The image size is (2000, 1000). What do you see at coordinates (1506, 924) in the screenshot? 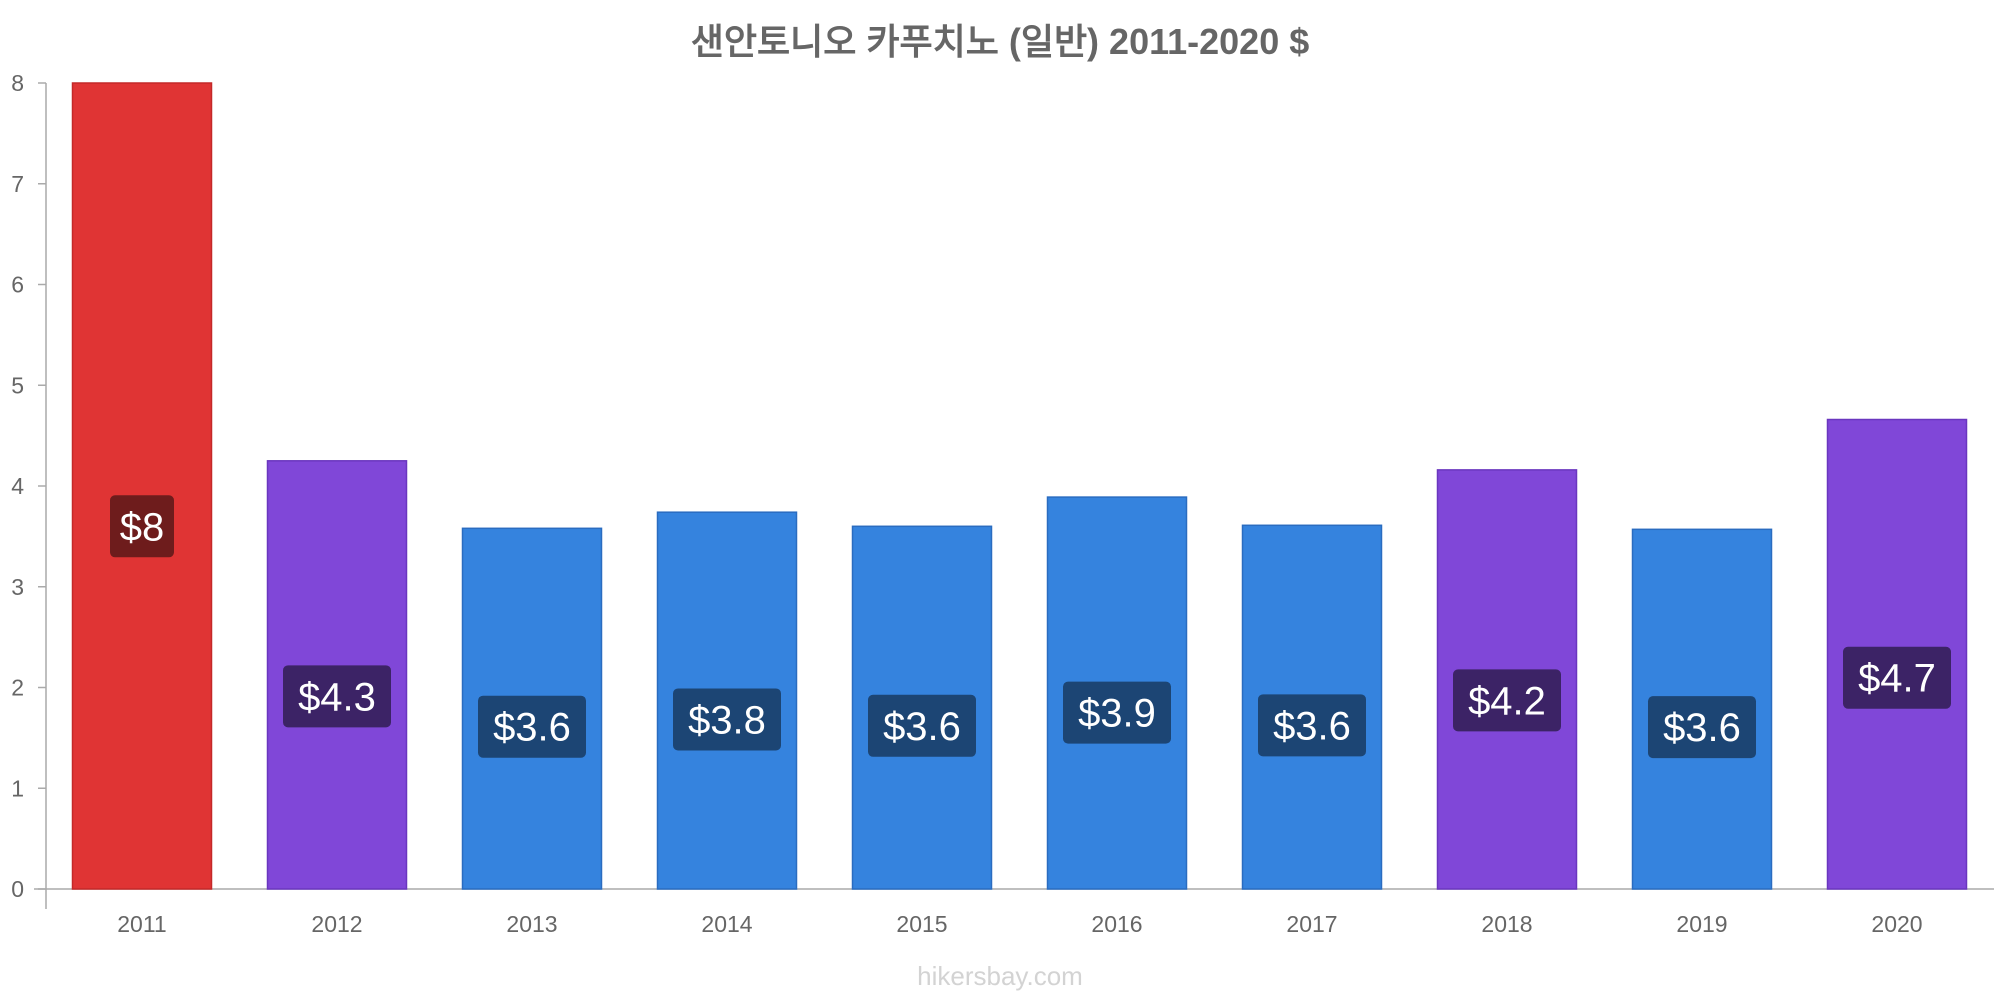
I see `x-tick-label-2018: 2018` at bounding box center [1506, 924].